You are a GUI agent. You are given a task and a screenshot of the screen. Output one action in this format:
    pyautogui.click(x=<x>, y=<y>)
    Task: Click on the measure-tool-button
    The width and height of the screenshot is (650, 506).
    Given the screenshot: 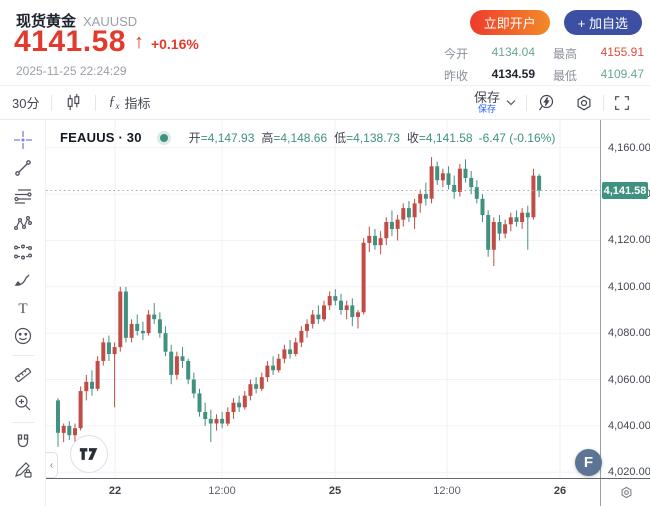 What is the action you would take?
    pyautogui.click(x=23, y=375)
    